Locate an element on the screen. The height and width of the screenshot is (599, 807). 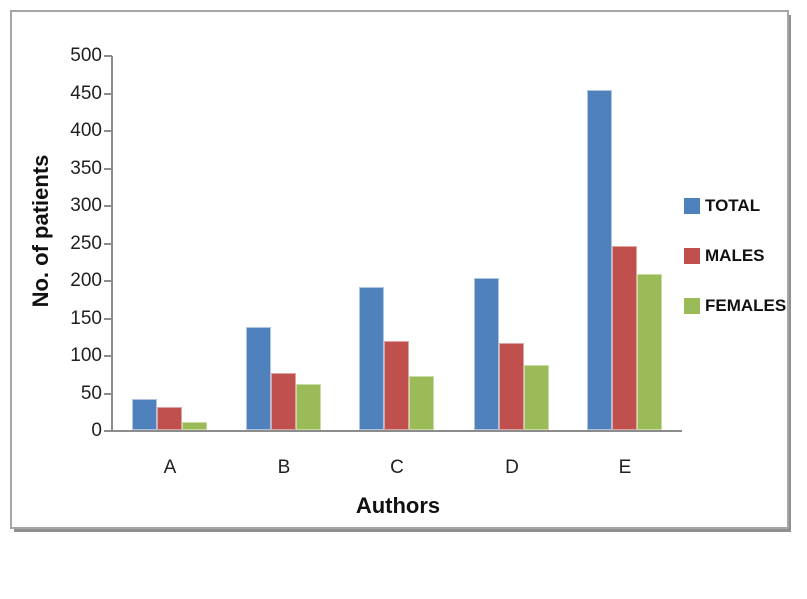
legend-item-total: TOTAL is located at coordinates (734, 205).